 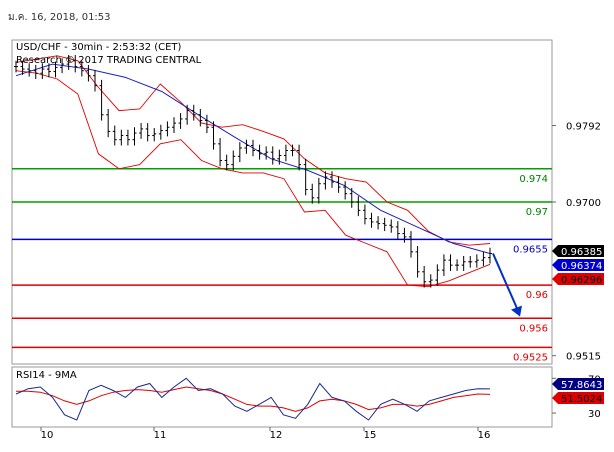 What do you see at coordinates (537, 295) in the screenshot?
I see `level-label: 0.96` at bounding box center [537, 295].